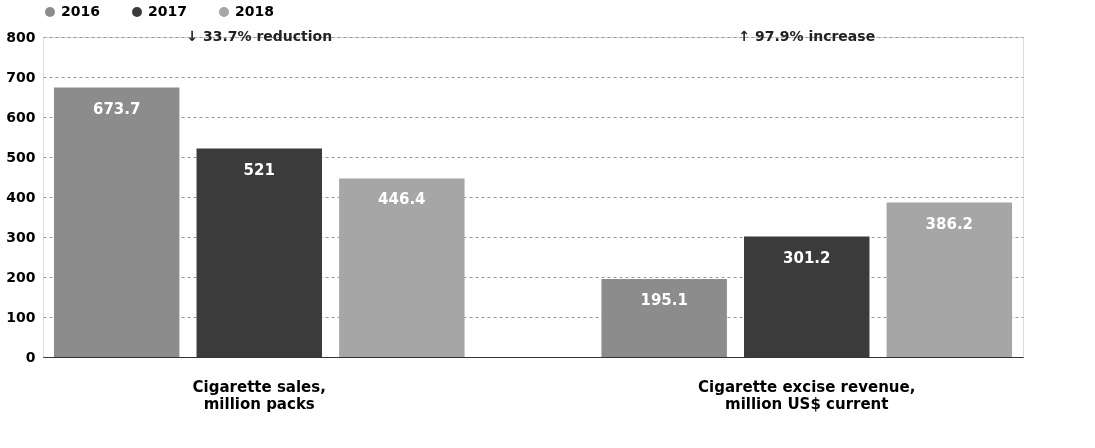 Image resolution: width=1095 pixels, height=448 pixels. I want to click on data-label: 386.2, so click(949, 223).